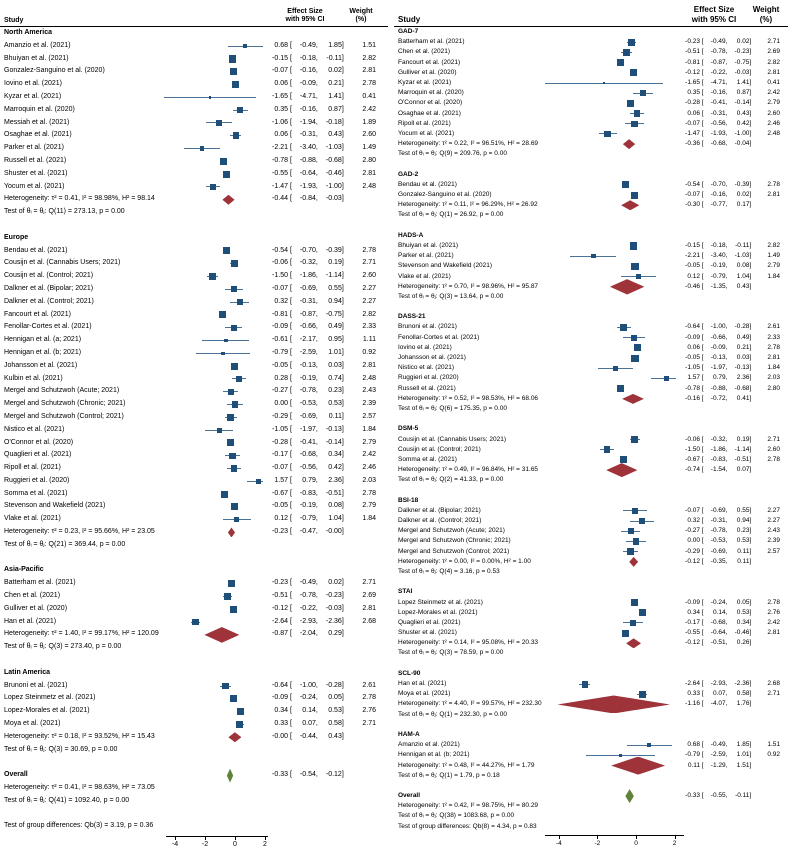 Image resolution: width=788 pixels, height=858 pixels. What do you see at coordinates (369, 391) in the screenshot?
I see `weight-value: 2.43` at bounding box center [369, 391].